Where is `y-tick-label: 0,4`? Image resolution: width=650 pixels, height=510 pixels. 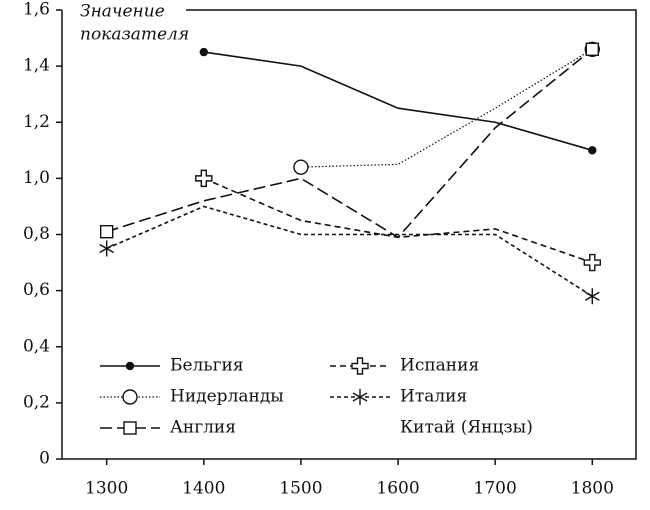
y-tick-label: 0,4 is located at coordinates (36, 346).